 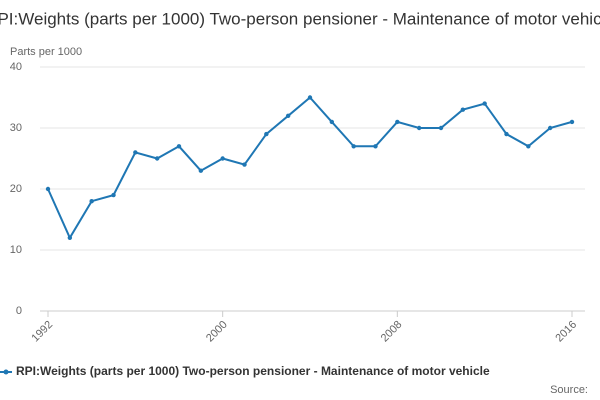 I want to click on legend-marker, so click(x=6, y=372).